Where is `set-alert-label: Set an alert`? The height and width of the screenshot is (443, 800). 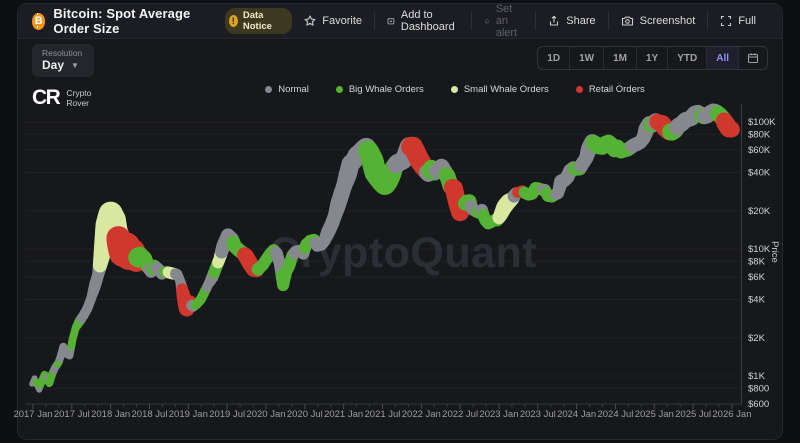
set-alert-label: Set an alert is located at coordinates (506, 21).